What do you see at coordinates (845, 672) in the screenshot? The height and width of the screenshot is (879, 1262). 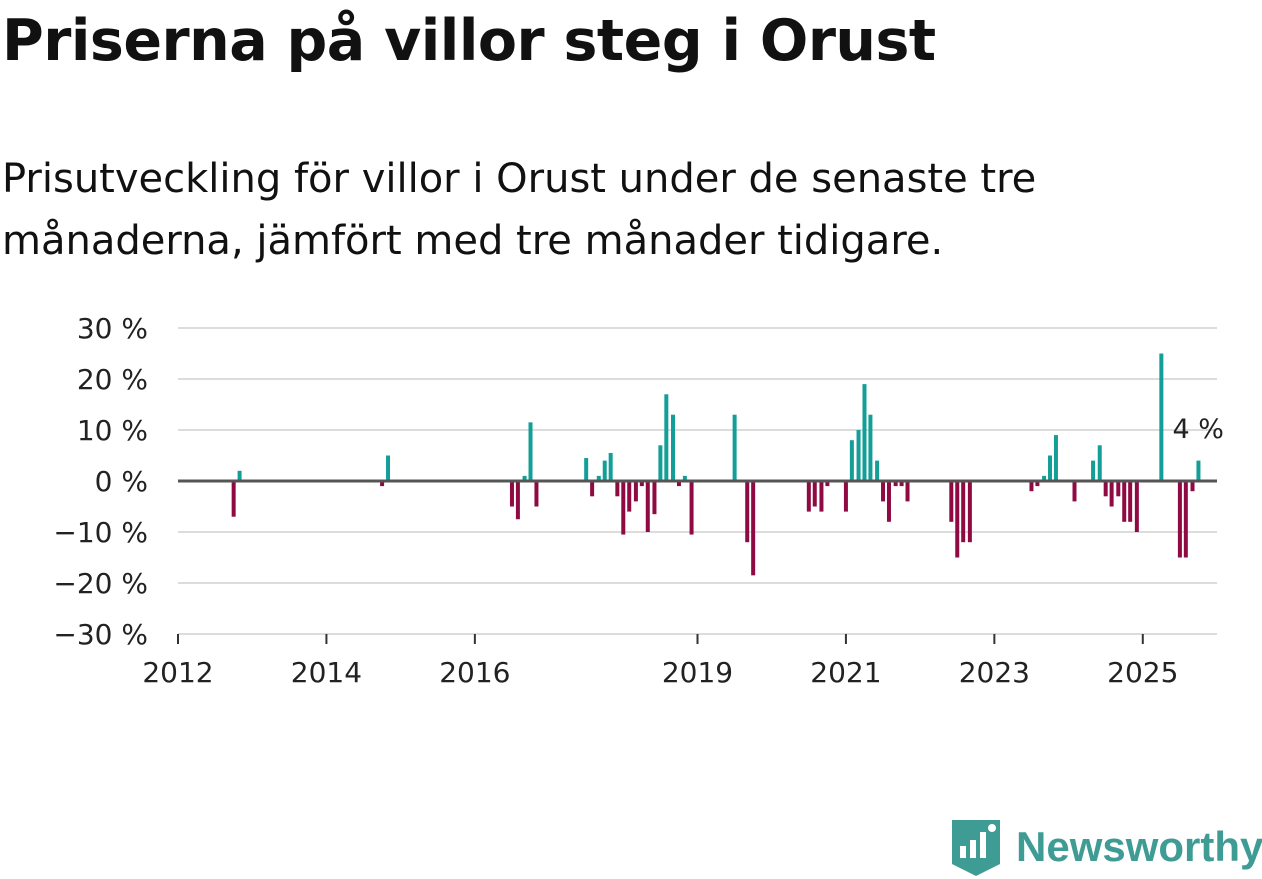 I see `x-tick-label: 2021` at bounding box center [845, 672].